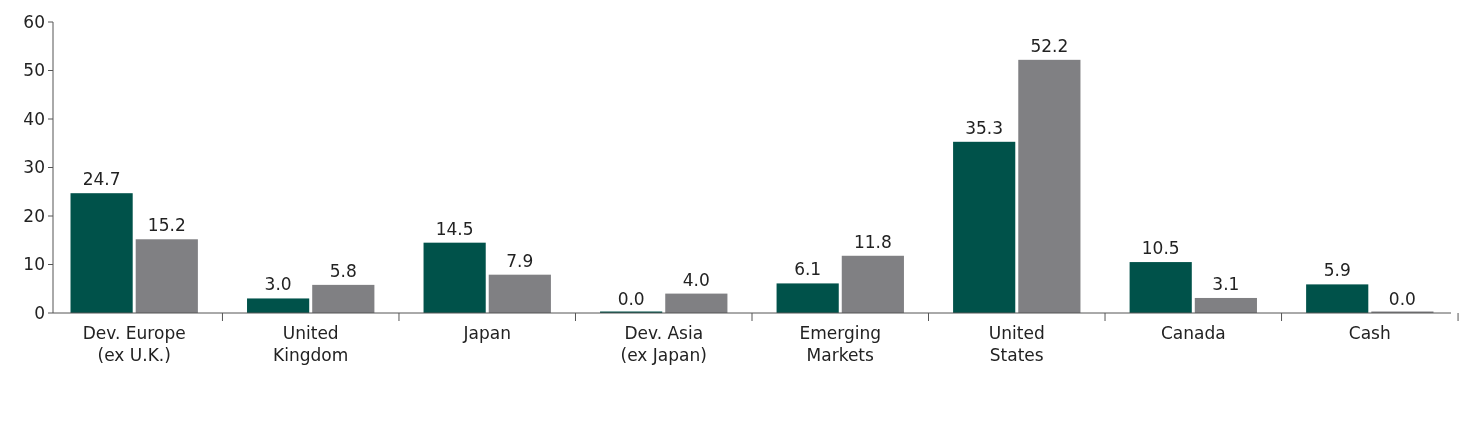  What do you see at coordinates (34, 167) in the screenshot?
I see `y-tick-label: 30` at bounding box center [34, 167].